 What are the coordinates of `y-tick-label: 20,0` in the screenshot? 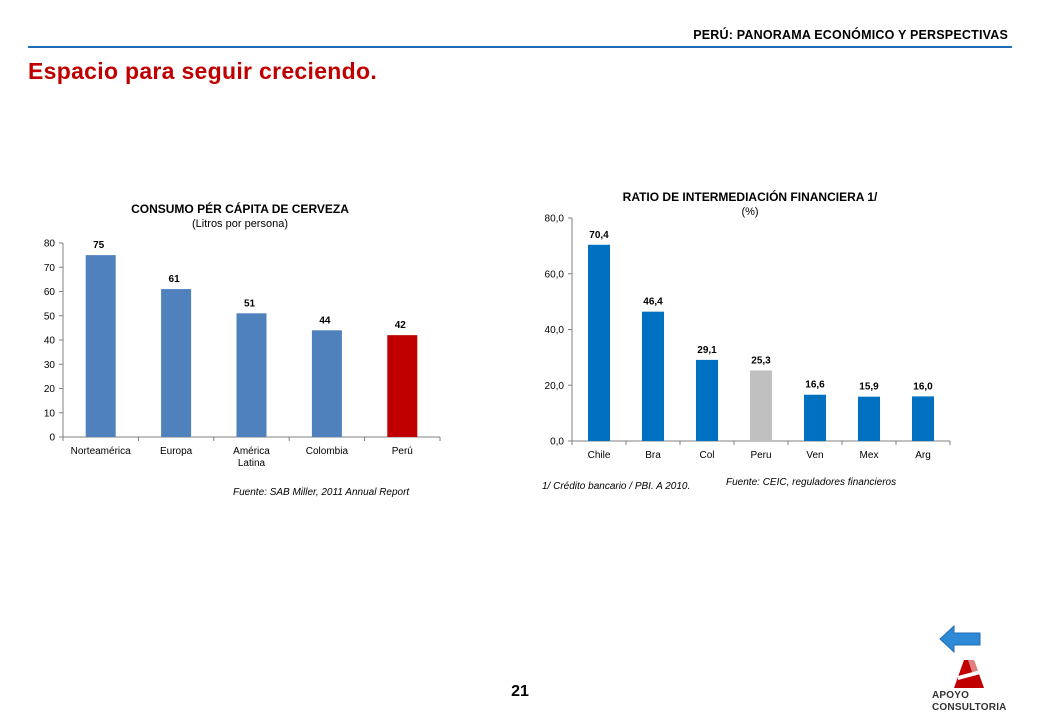 It's located at (555, 386).